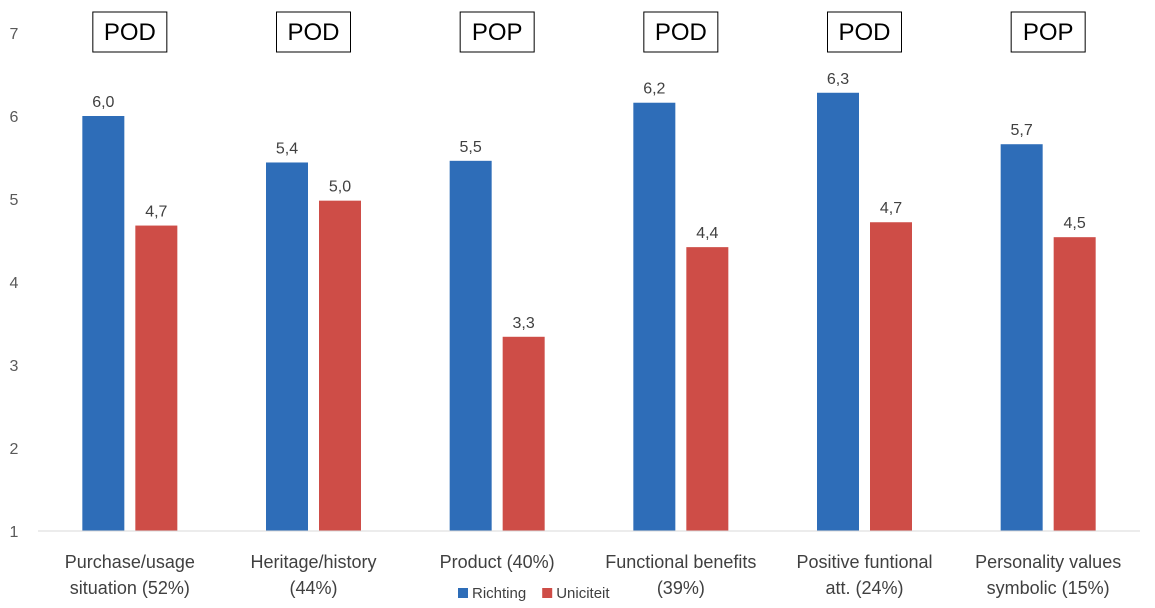 This screenshot has width=1155, height=608. Describe the element at coordinates (680, 562) in the screenshot. I see `x-category-label: Functional benefits` at that location.